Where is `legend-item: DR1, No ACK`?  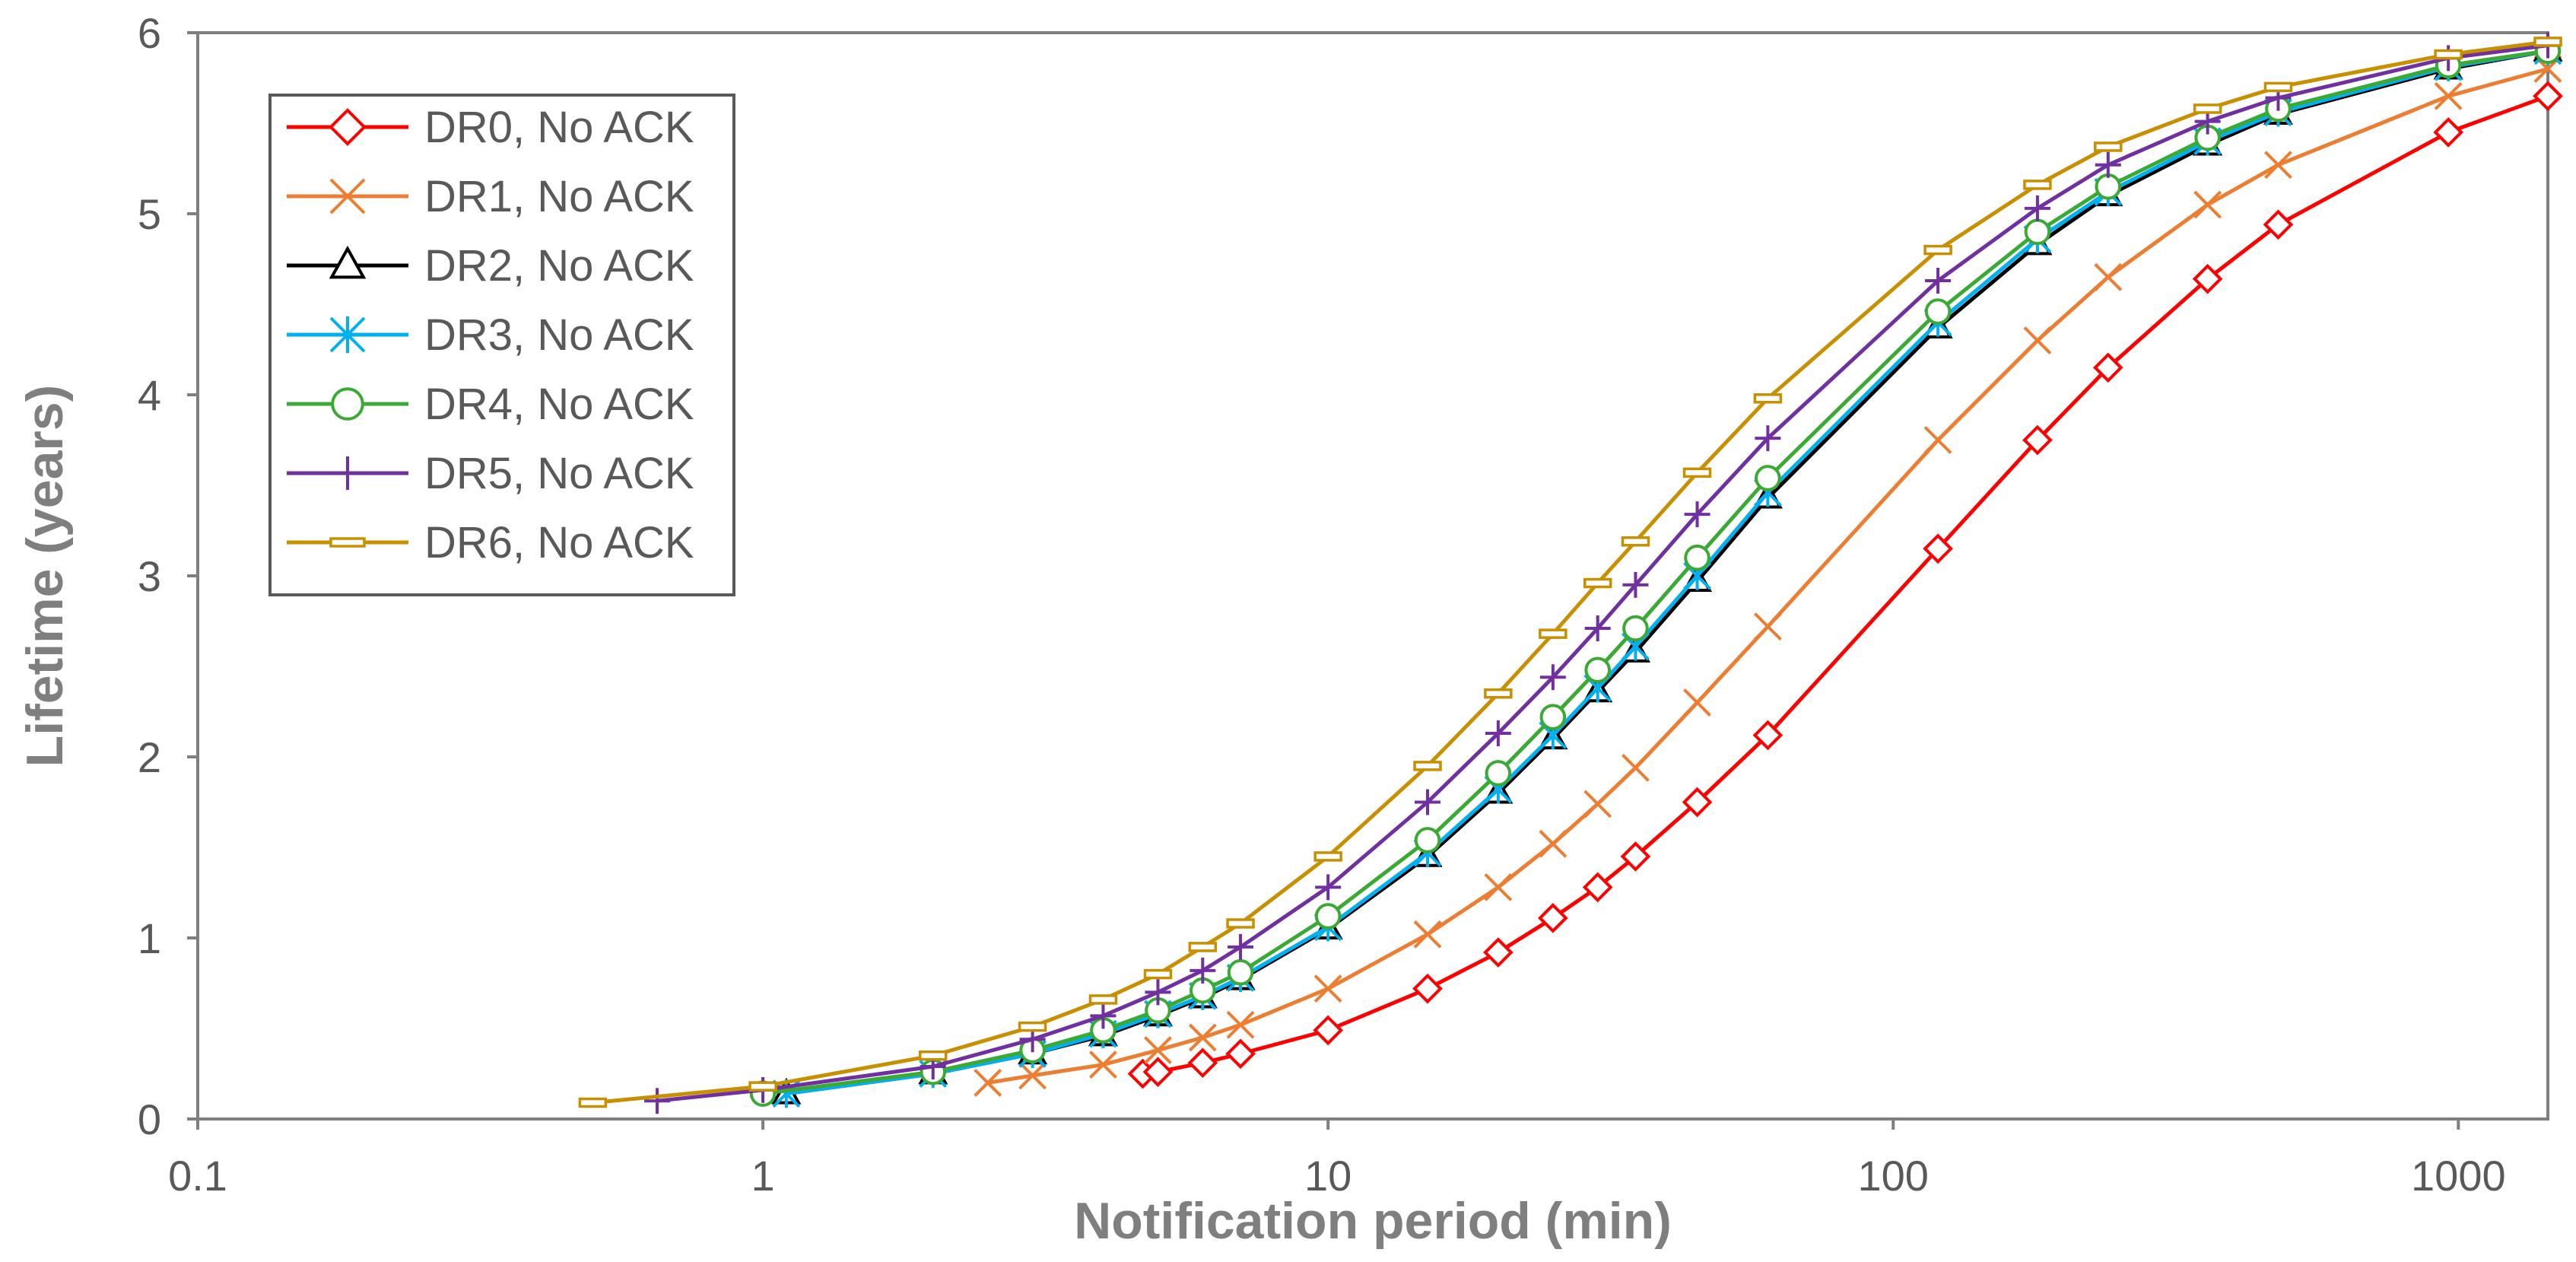
legend-item: DR1, No ACK is located at coordinates (491, 196).